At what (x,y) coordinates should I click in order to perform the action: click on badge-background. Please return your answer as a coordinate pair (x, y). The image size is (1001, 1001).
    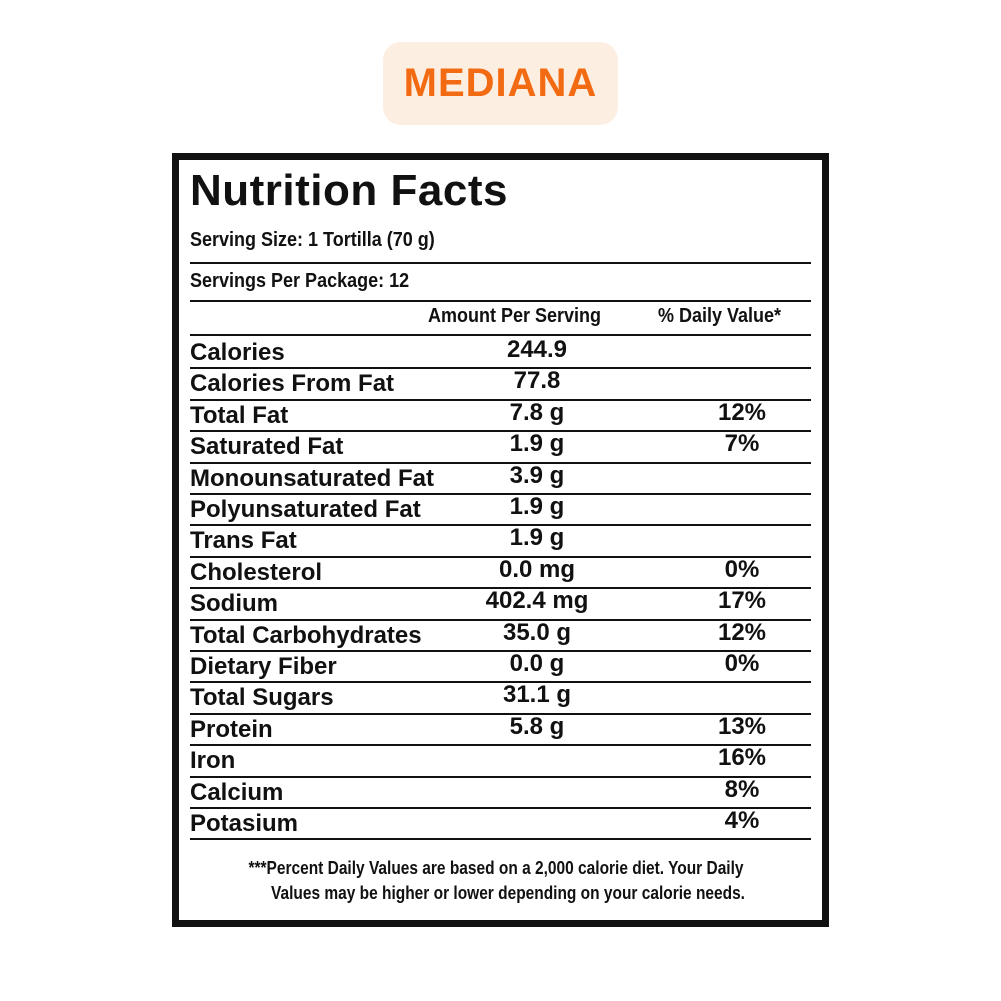
    Looking at the image, I should click on (500, 83).